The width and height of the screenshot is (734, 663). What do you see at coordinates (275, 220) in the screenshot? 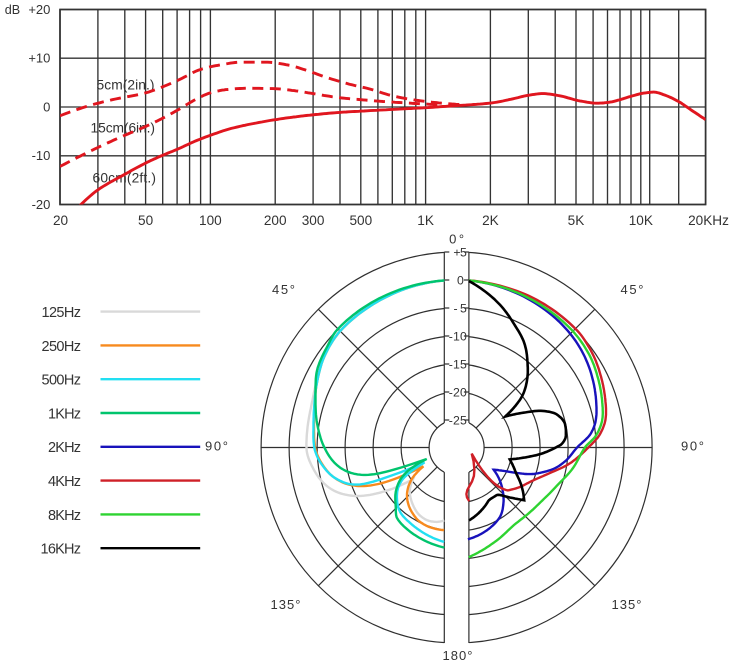
I see `svg-text: 200` at bounding box center [275, 220].